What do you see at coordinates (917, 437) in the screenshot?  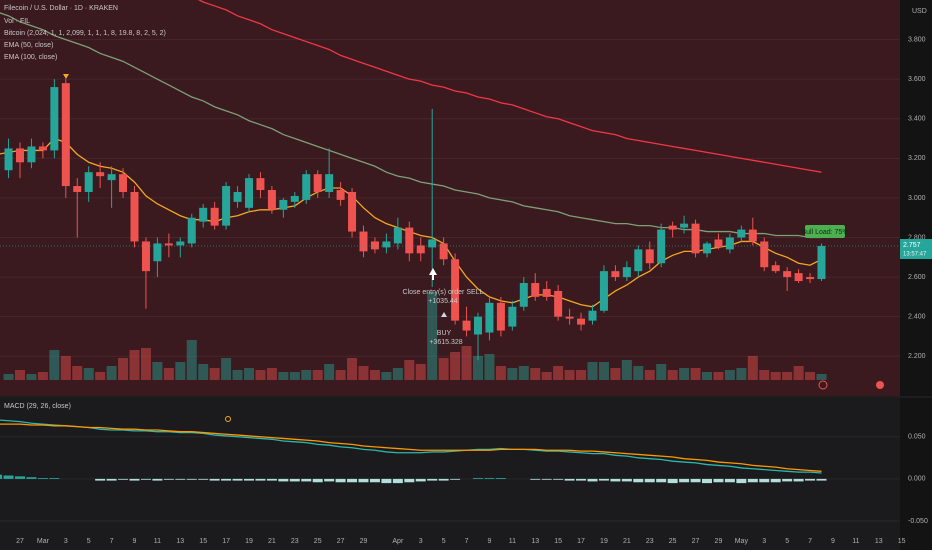 I see `y-tick-label: 0.050` at bounding box center [917, 437].